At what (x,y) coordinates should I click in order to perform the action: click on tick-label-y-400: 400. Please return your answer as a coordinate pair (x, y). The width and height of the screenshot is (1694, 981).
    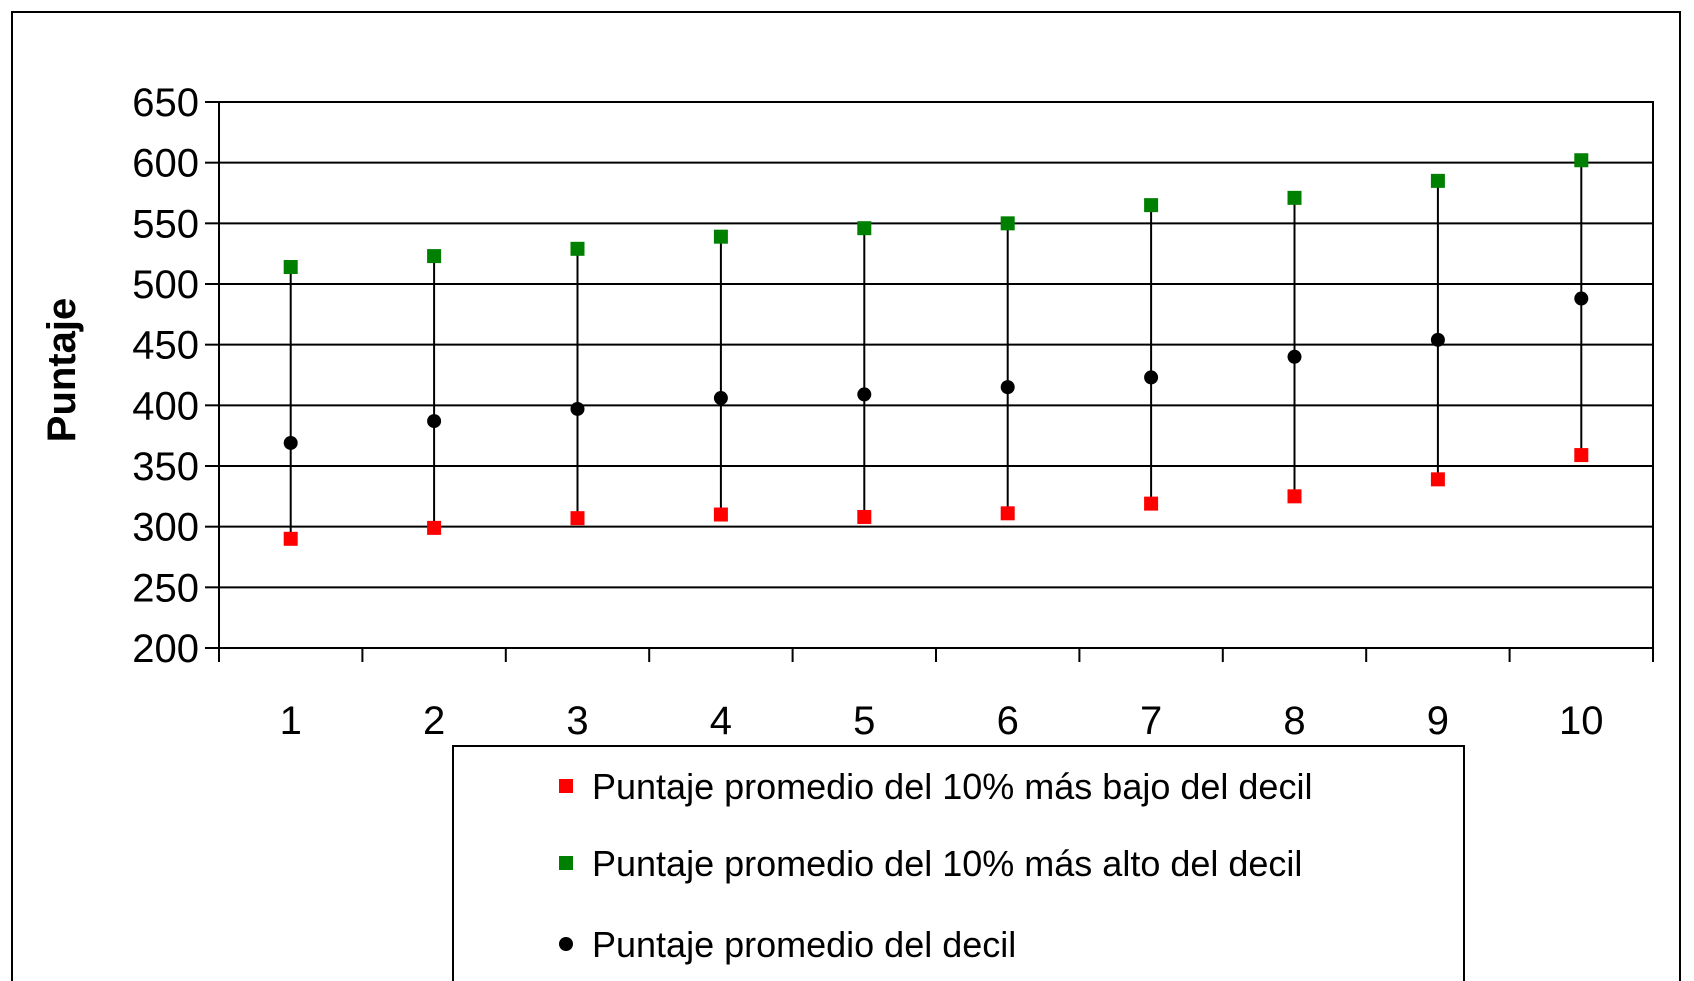
    Looking at the image, I should click on (165, 406).